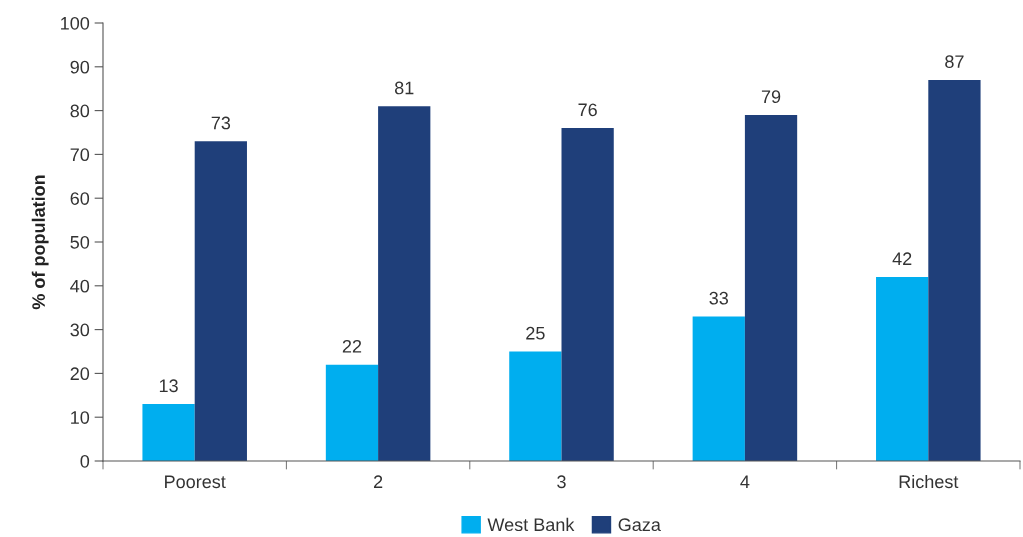 This screenshot has height=537, width=1023. Describe the element at coordinates (639, 525) in the screenshot. I see `legend-label: Gaza` at that location.